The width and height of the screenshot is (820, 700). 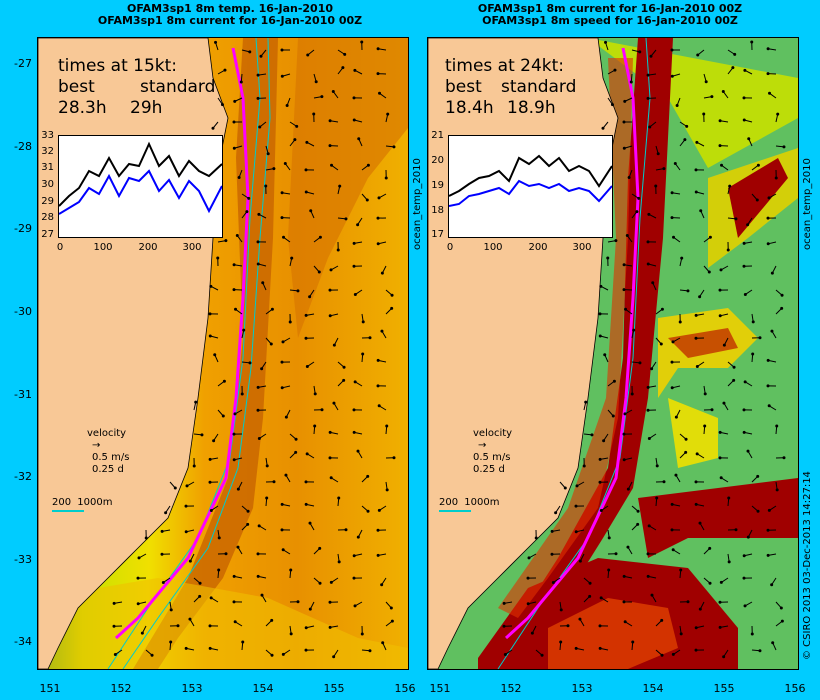 What do you see at coordinates (538, 247) in the screenshot?
I see `inset-x-tick: 200` at bounding box center [538, 247].